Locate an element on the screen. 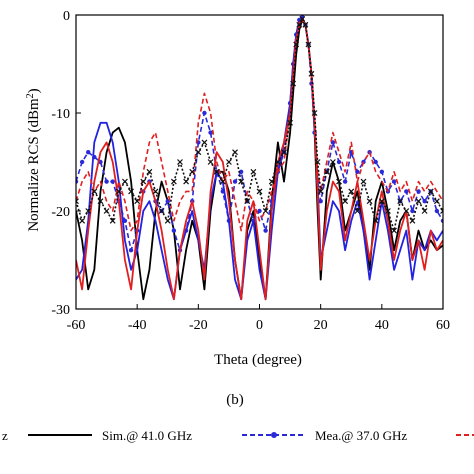 Image resolution: width=474 pixels, height=474 pixels. x-tick-label: -40 is located at coordinates (137, 325).